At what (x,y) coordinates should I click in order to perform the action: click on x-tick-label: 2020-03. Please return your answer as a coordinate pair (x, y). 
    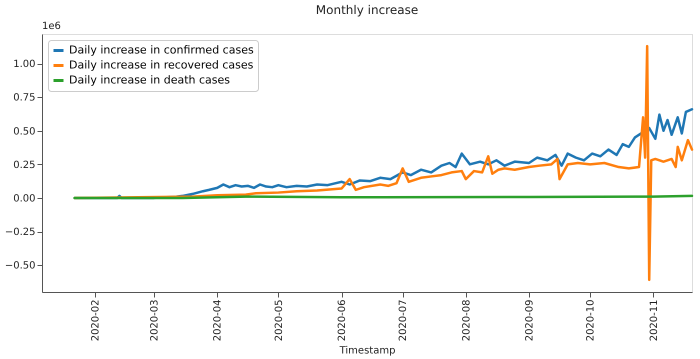
    Looking at the image, I should click on (155, 321).